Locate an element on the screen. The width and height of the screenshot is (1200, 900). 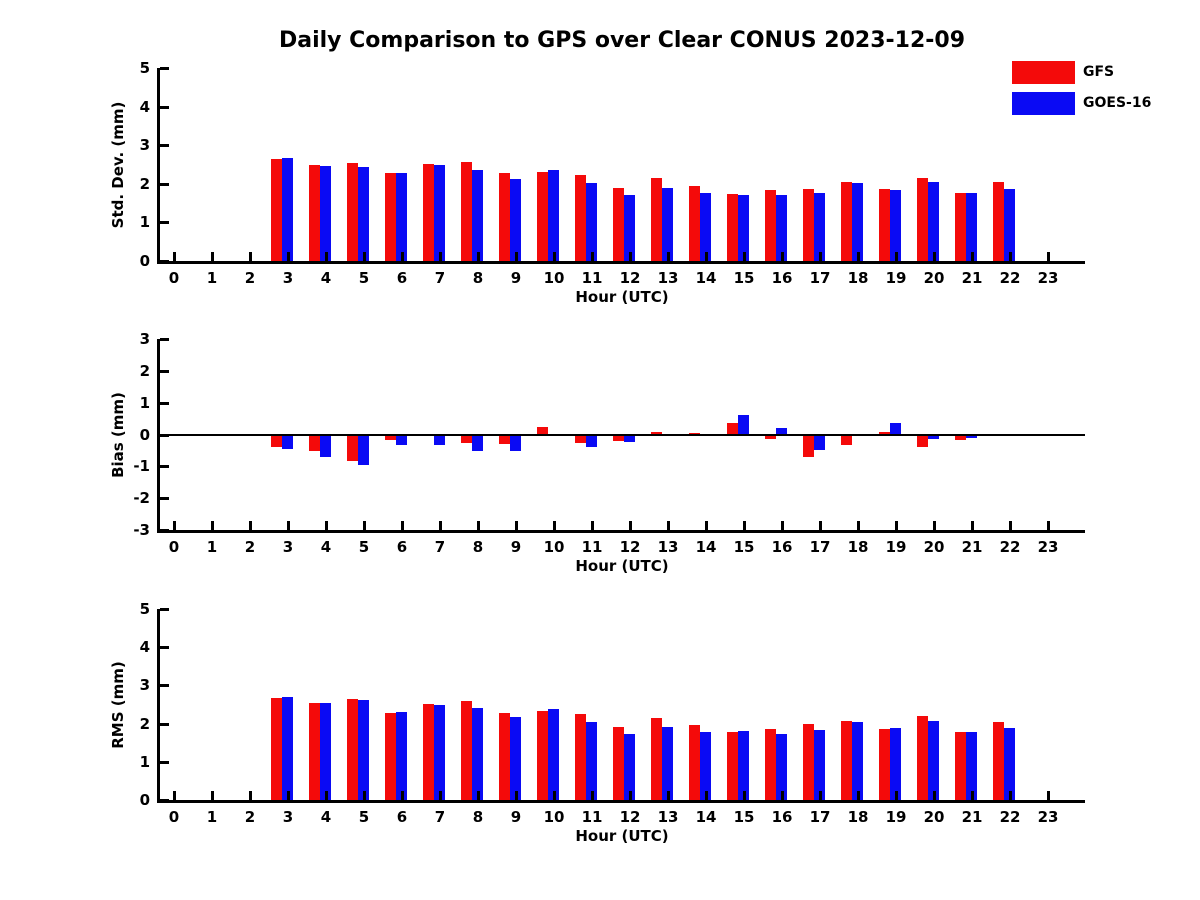
bar-goes-16-h14 is located at coordinates (705, 765).